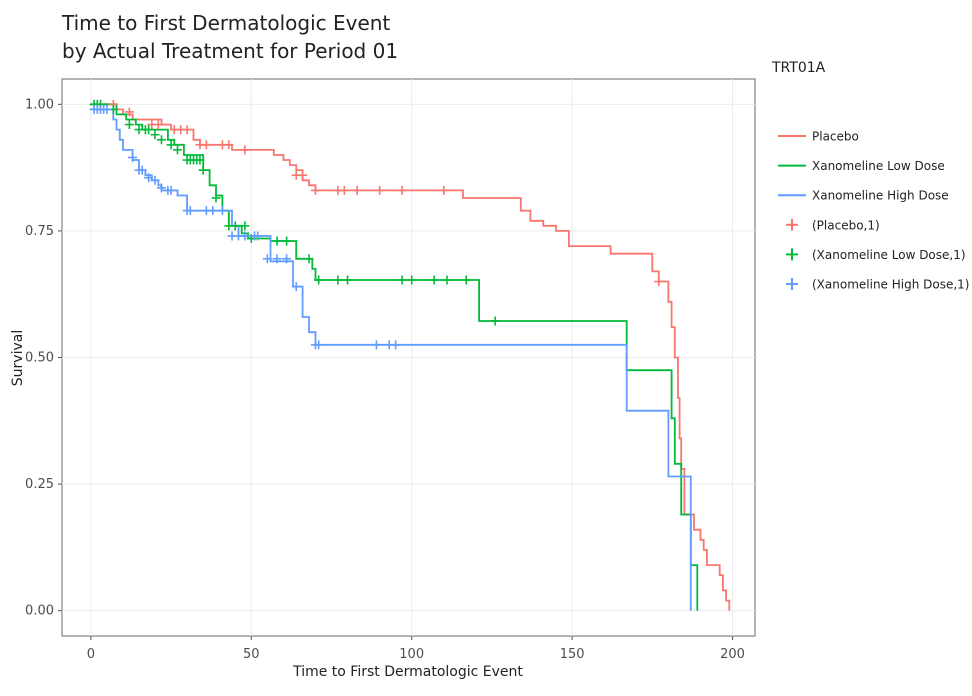 This screenshot has width=972, height=696. I want to click on legend-label: Xanomeline Low Dose, so click(878, 166).